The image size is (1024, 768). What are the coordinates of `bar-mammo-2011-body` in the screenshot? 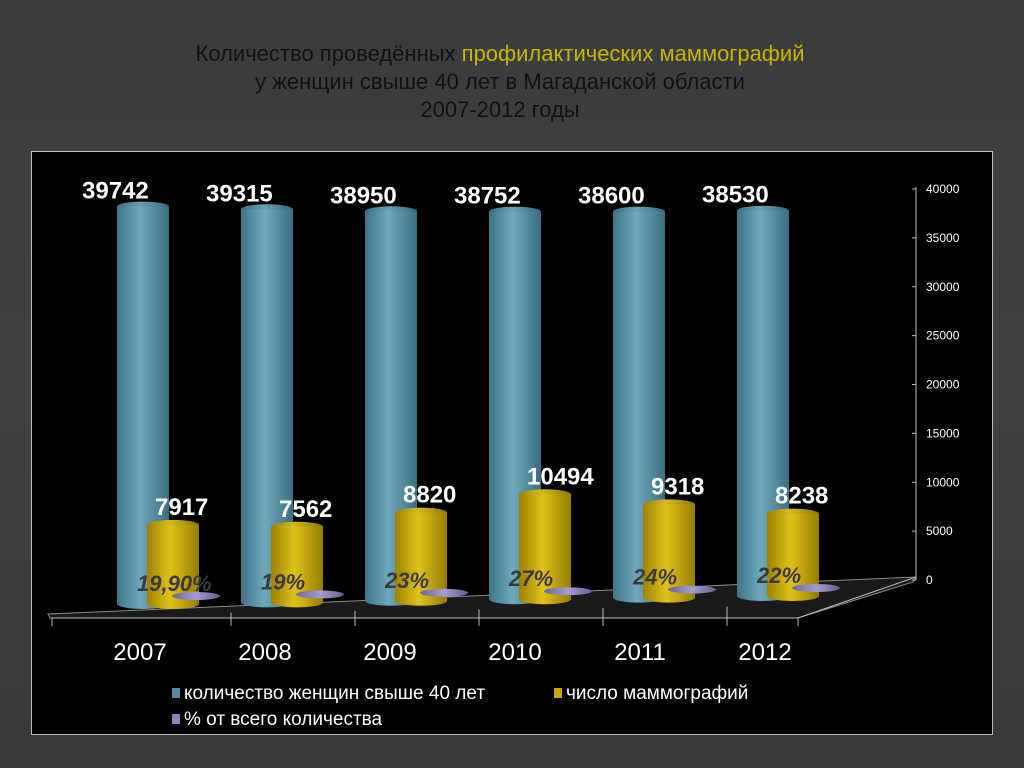 It's located at (669, 553).